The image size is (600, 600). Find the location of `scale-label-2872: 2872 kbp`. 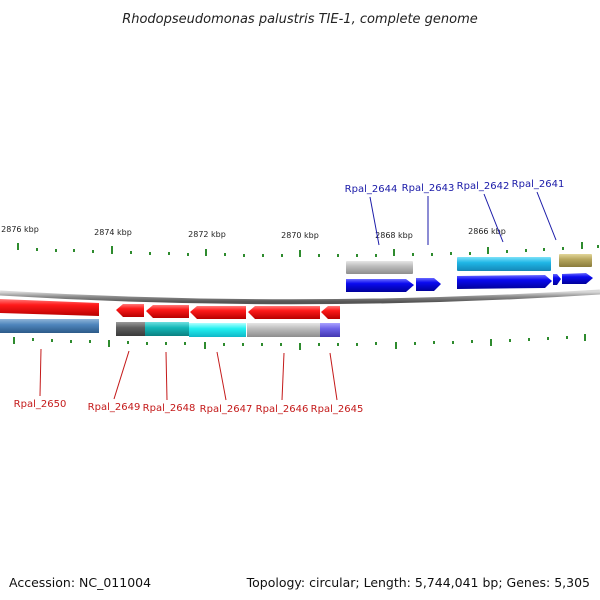

scale-label-2872: 2872 kbp is located at coordinates (207, 234).